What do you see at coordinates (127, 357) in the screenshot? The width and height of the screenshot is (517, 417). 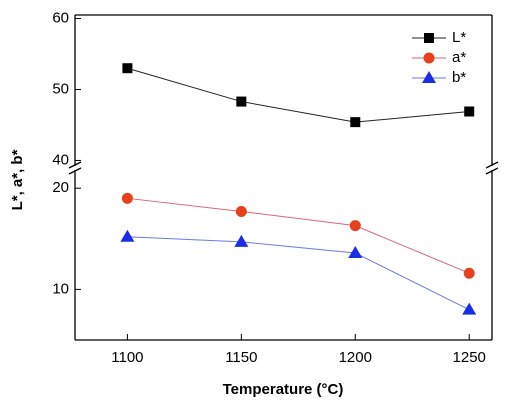 I see `x-tick-label: 1100` at bounding box center [127, 357].